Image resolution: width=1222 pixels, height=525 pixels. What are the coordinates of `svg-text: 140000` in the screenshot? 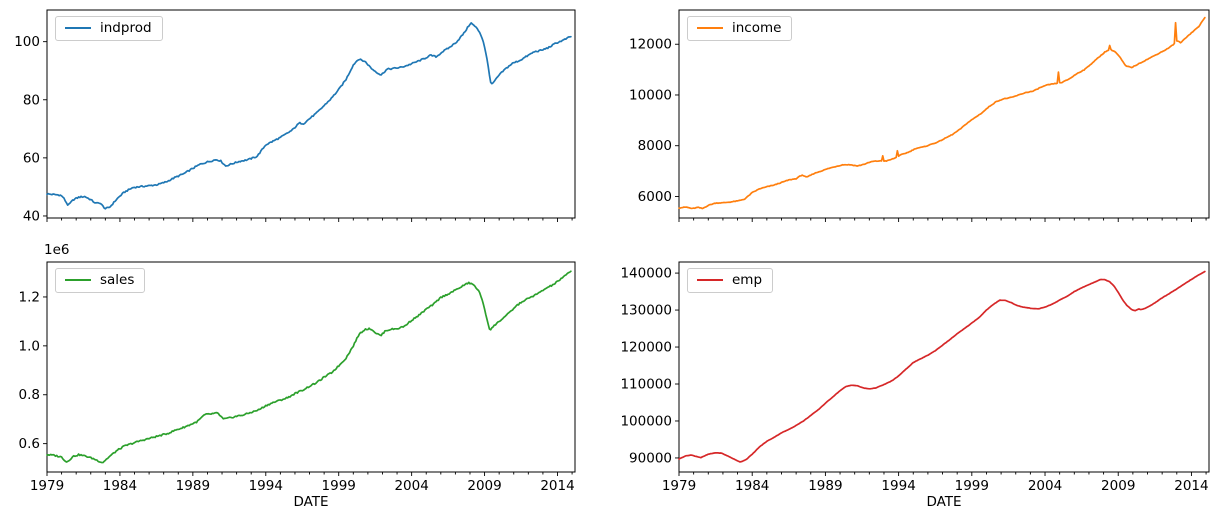 It's located at (646, 274).